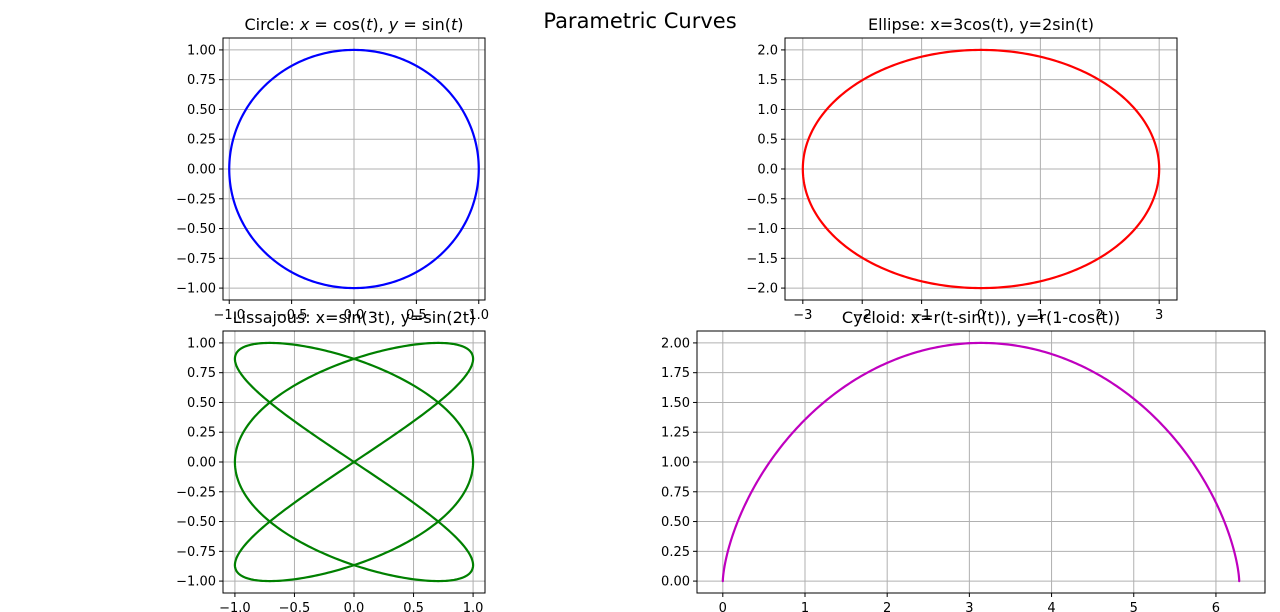  What do you see at coordinates (201, 170) in the screenshot?
I see `circle-y-tick-label: 0.00` at bounding box center [201, 170].